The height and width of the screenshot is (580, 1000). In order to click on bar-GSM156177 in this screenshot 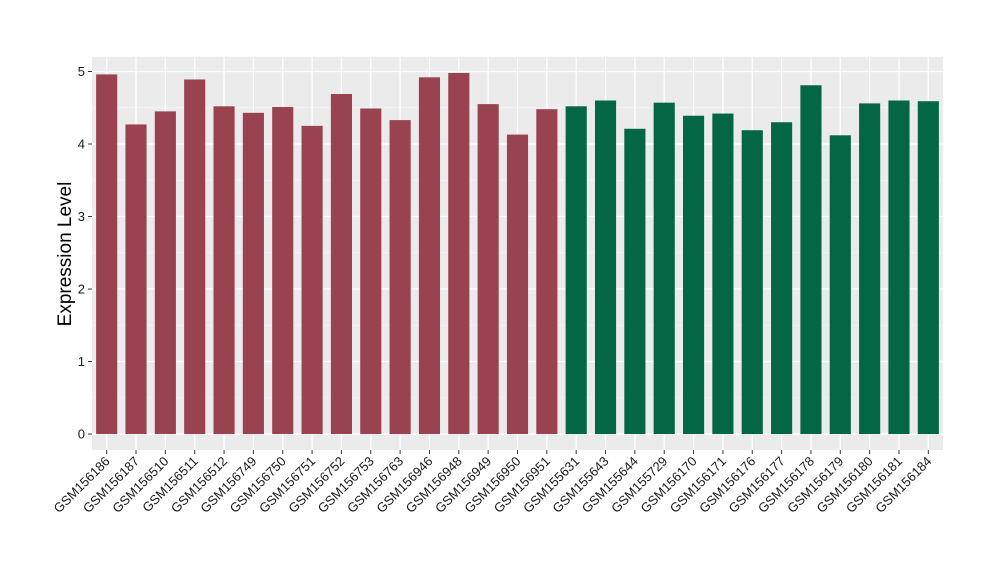, I will do `click(782, 278)`.